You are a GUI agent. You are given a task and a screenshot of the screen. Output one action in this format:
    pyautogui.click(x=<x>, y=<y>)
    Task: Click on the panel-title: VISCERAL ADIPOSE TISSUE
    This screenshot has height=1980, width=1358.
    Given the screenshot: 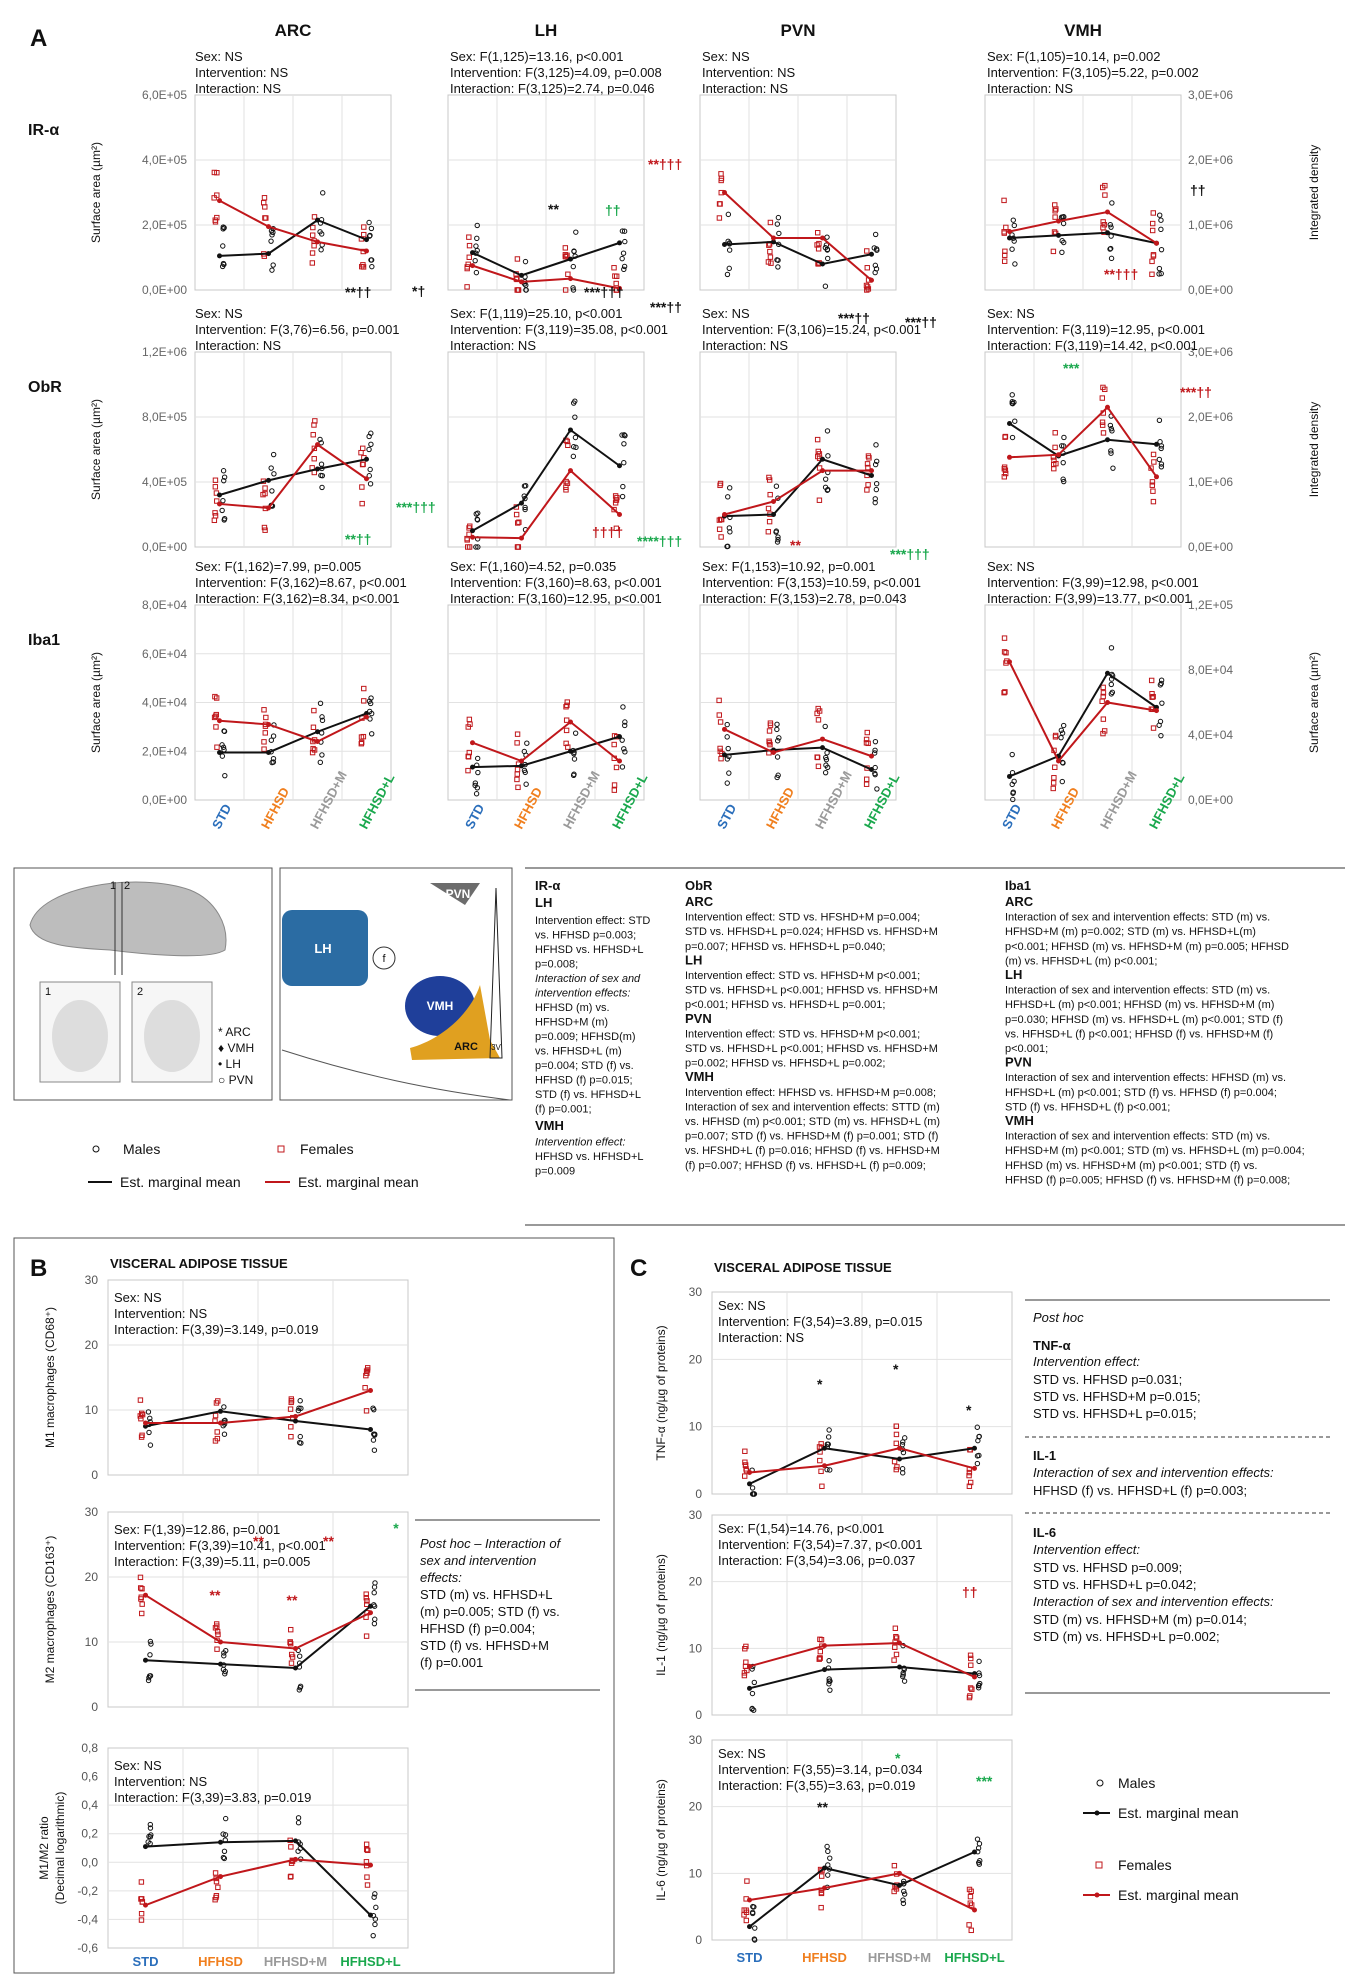 What is the action you would take?
    pyautogui.click(x=199, y=1263)
    